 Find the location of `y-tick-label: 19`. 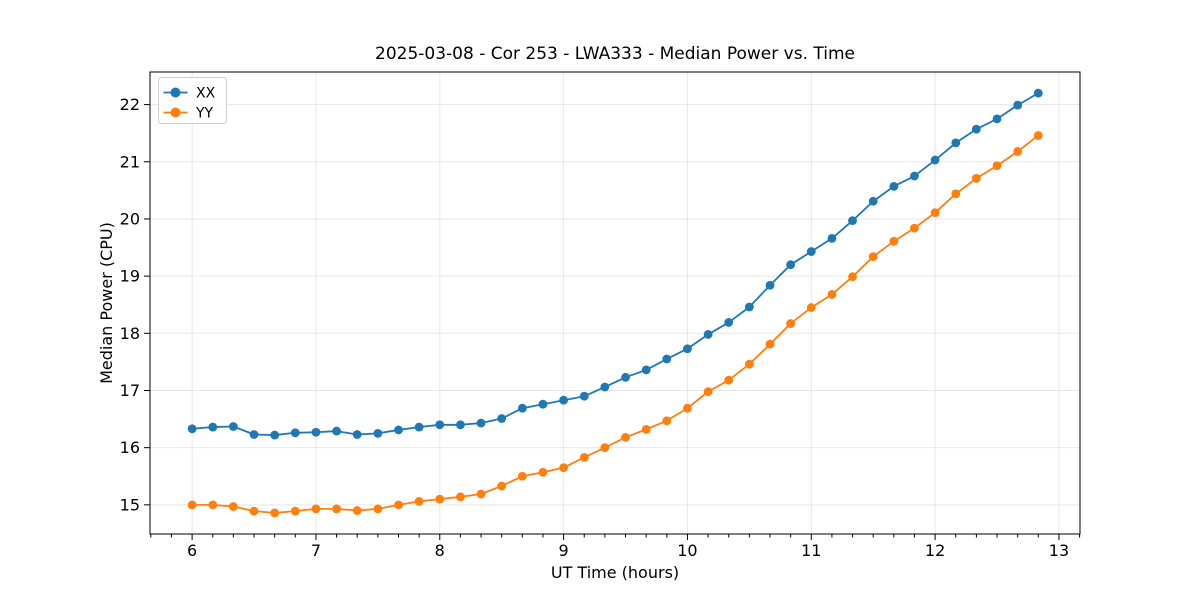

y-tick-label: 19 is located at coordinates (130, 276).